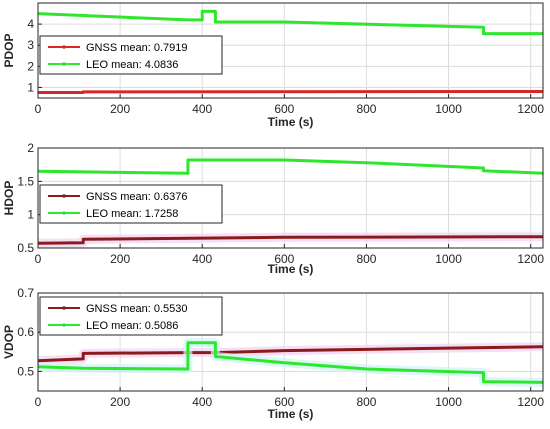  What do you see at coordinates (137, 197) in the screenshot?
I see `legend-label: GNSS mean: 0.6376` at bounding box center [137, 197].